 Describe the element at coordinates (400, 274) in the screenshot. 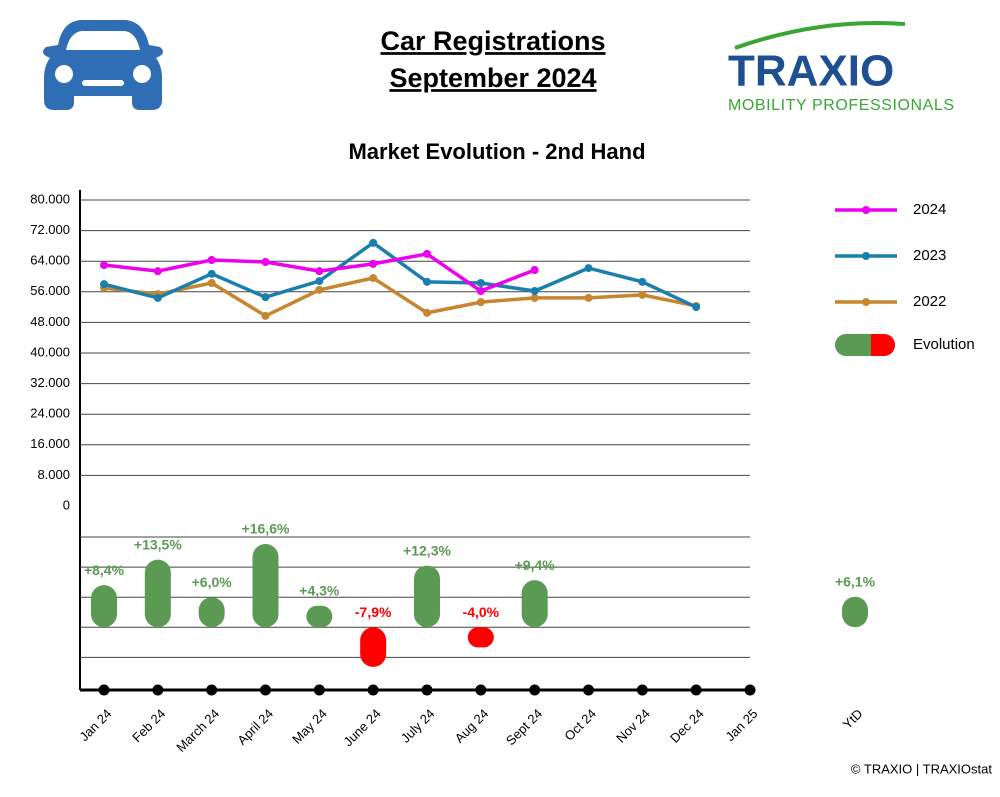

I see `series-line` at that location.